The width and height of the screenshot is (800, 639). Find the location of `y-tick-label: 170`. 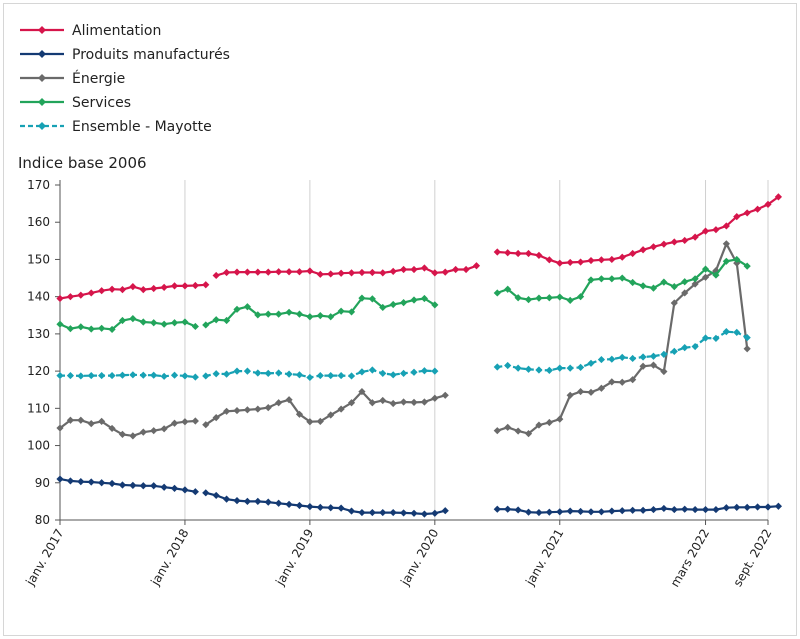

y-tick-label: 170 is located at coordinates (38, 185).